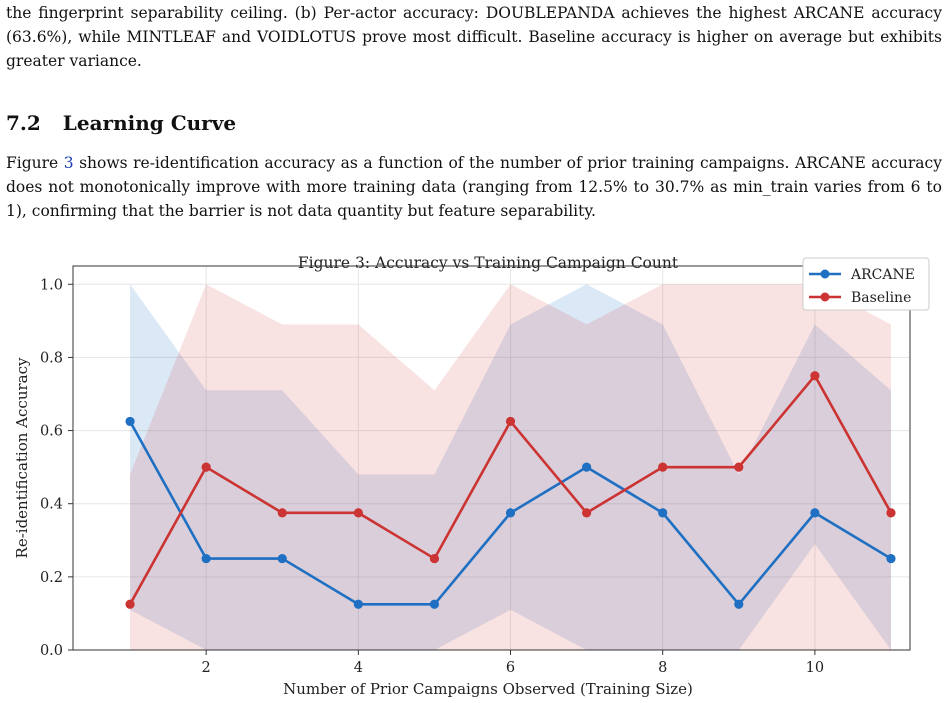  I want to click on y-axis-ticks: 0.0 0.2 0.4 0.6 0.8 1.0, so click(56, 468).